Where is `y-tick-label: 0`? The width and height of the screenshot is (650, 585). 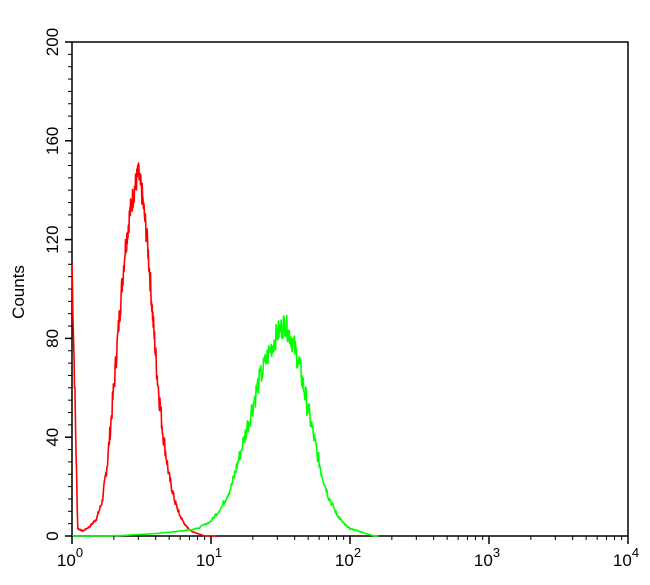 y-tick-label: 0 is located at coordinates (52, 535).